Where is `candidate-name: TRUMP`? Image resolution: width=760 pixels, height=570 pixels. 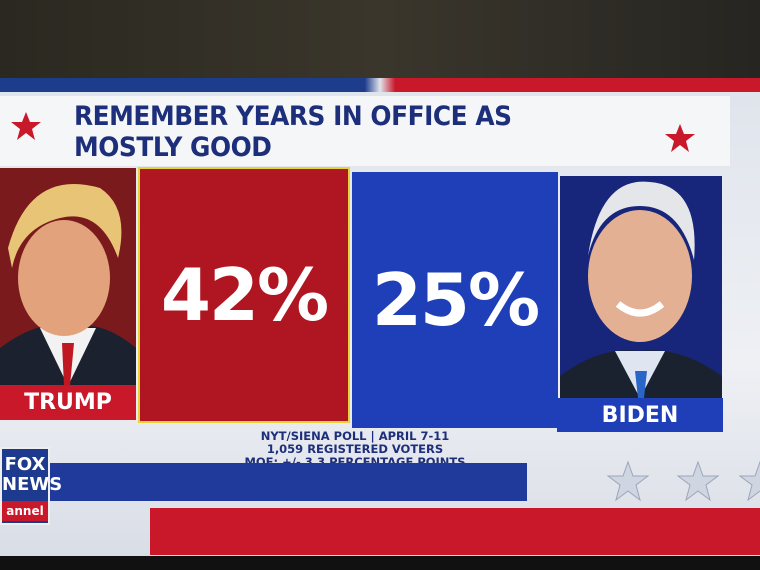 candidate-name: TRUMP is located at coordinates (68, 402).